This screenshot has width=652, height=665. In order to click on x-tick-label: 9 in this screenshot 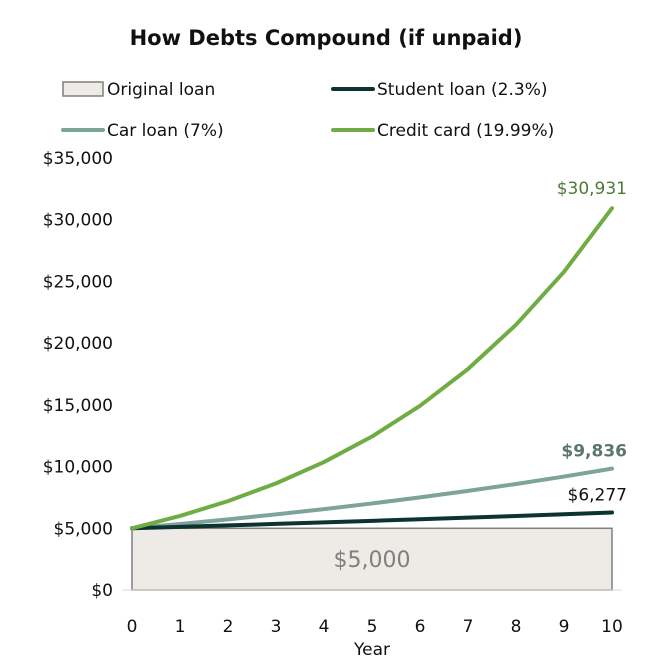, I will do `click(564, 627)`.